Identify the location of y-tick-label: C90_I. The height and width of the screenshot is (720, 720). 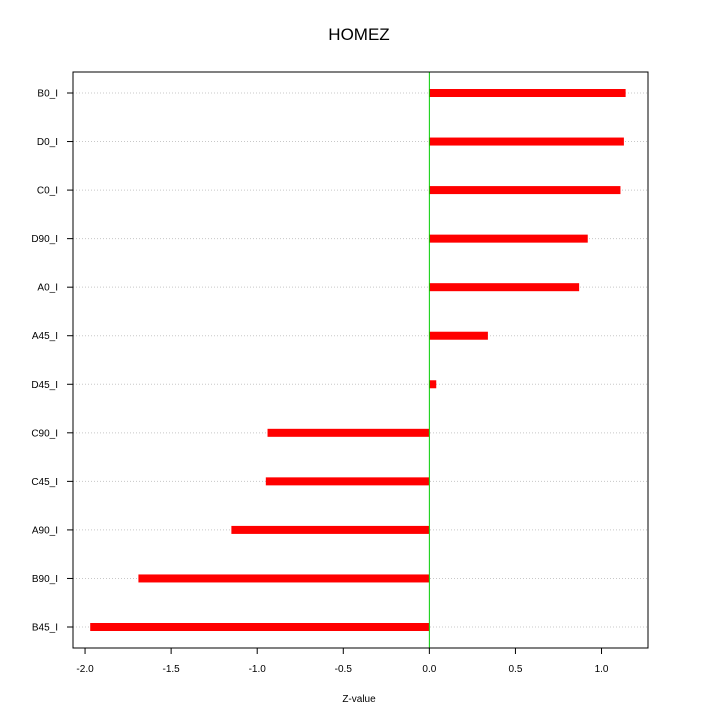
(44, 433).